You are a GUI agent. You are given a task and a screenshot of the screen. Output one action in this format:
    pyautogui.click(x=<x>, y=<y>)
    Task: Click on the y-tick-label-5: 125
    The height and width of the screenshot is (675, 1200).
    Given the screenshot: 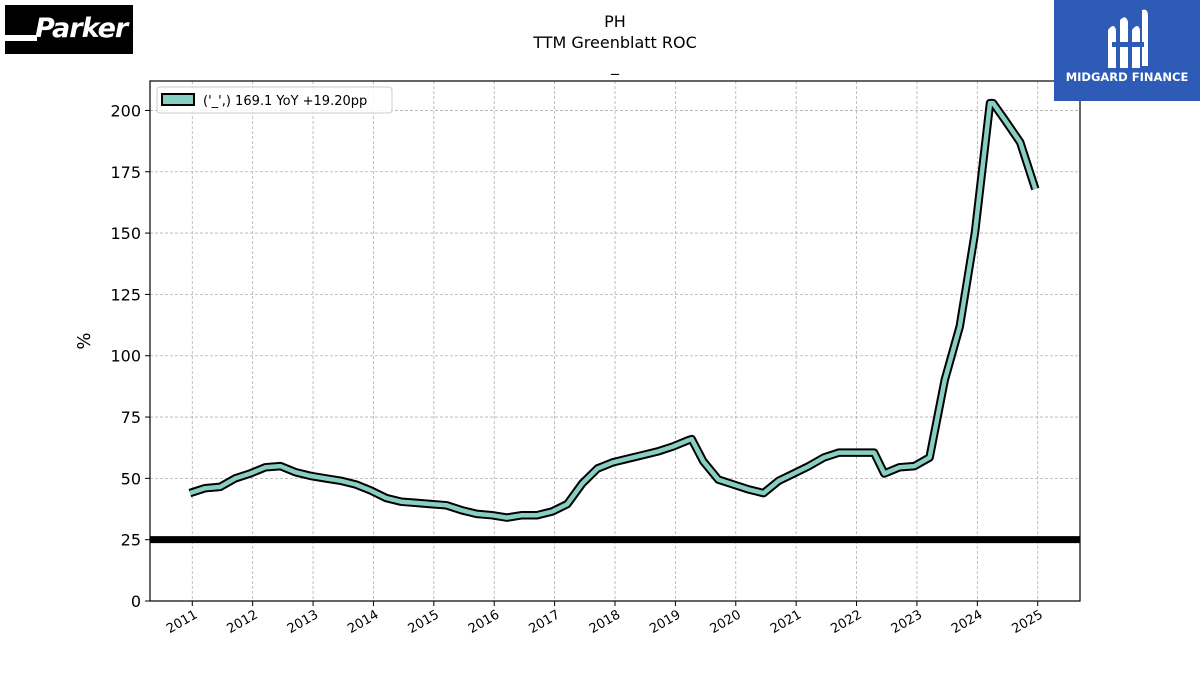 What is the action you would take?
    pyautogui.click(x=125, y=294)
    